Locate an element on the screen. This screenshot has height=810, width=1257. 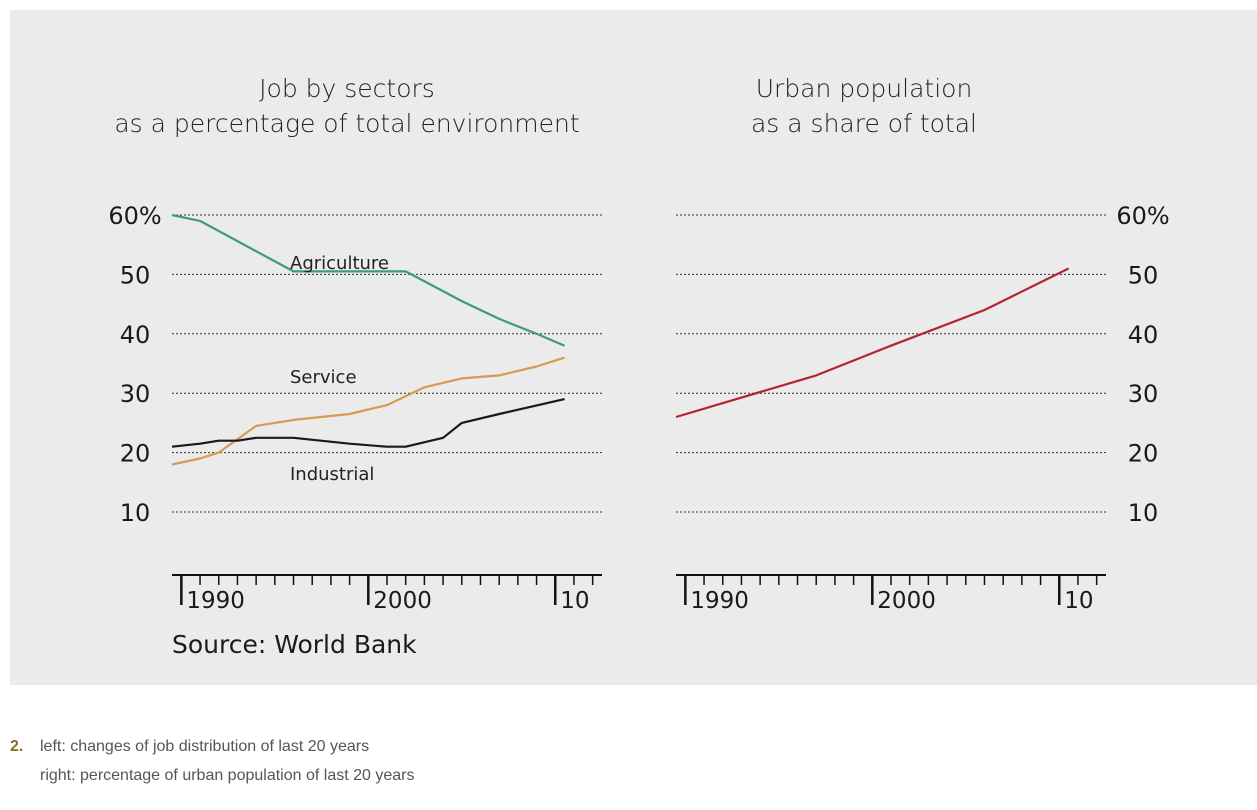
chart-title-line-1: Urban population is located at coordinates (864, 88).